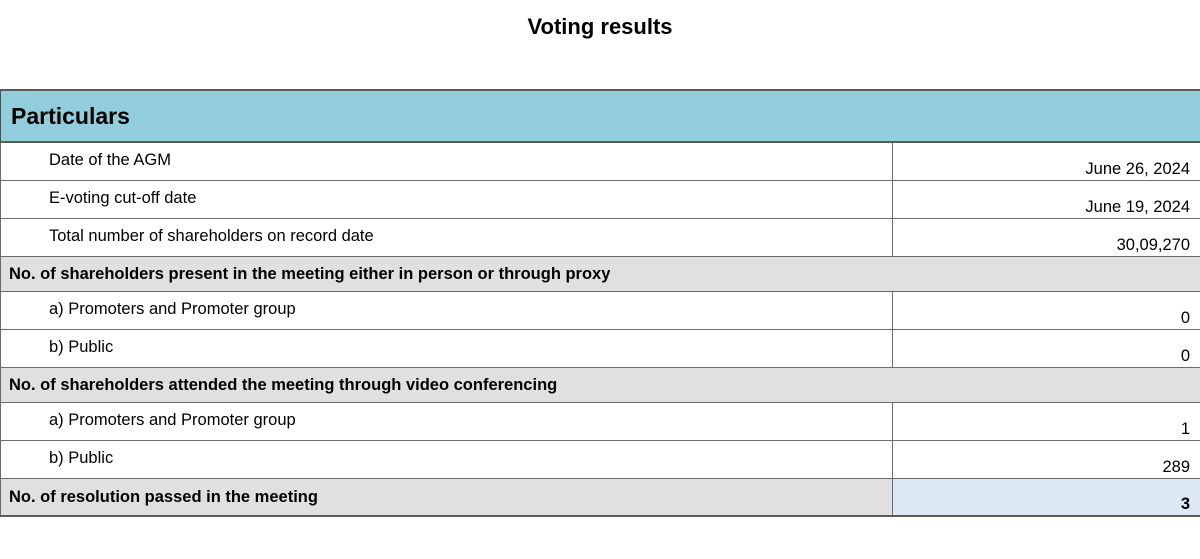 Image resolution: width=1200 pixels, height=559 pixels. I want to click on row-value: 289, so click(1176, 467).